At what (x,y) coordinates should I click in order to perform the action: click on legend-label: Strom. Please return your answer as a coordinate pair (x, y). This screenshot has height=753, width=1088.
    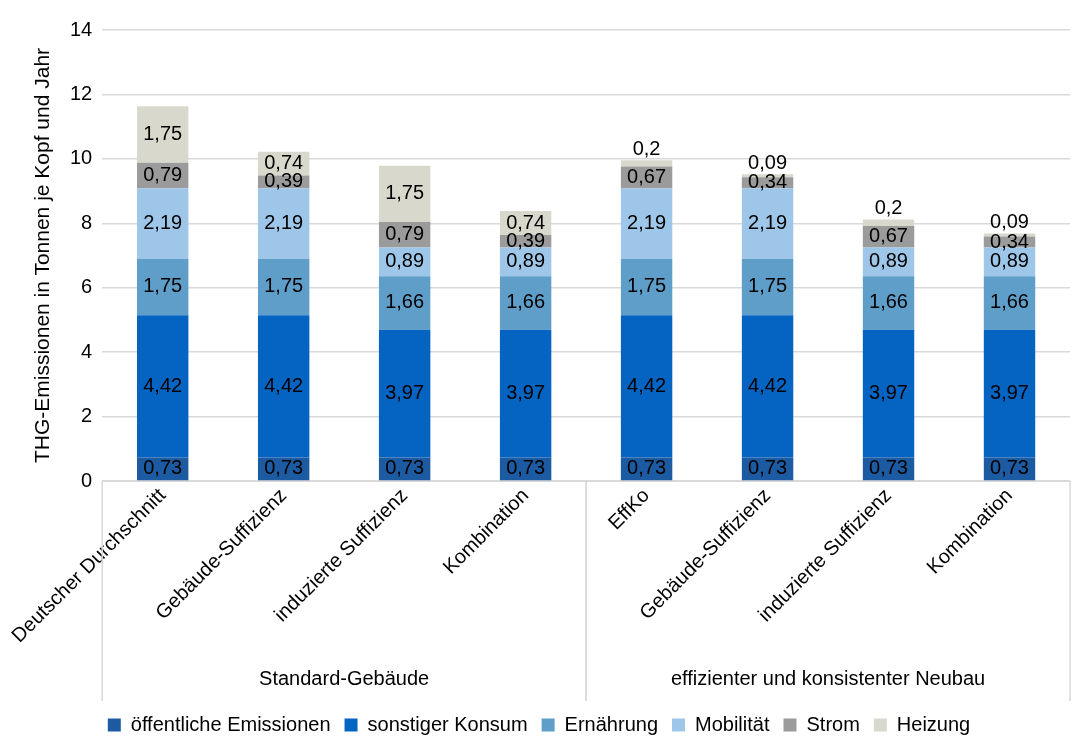
    Looking at the image, I should click on (833, 723).